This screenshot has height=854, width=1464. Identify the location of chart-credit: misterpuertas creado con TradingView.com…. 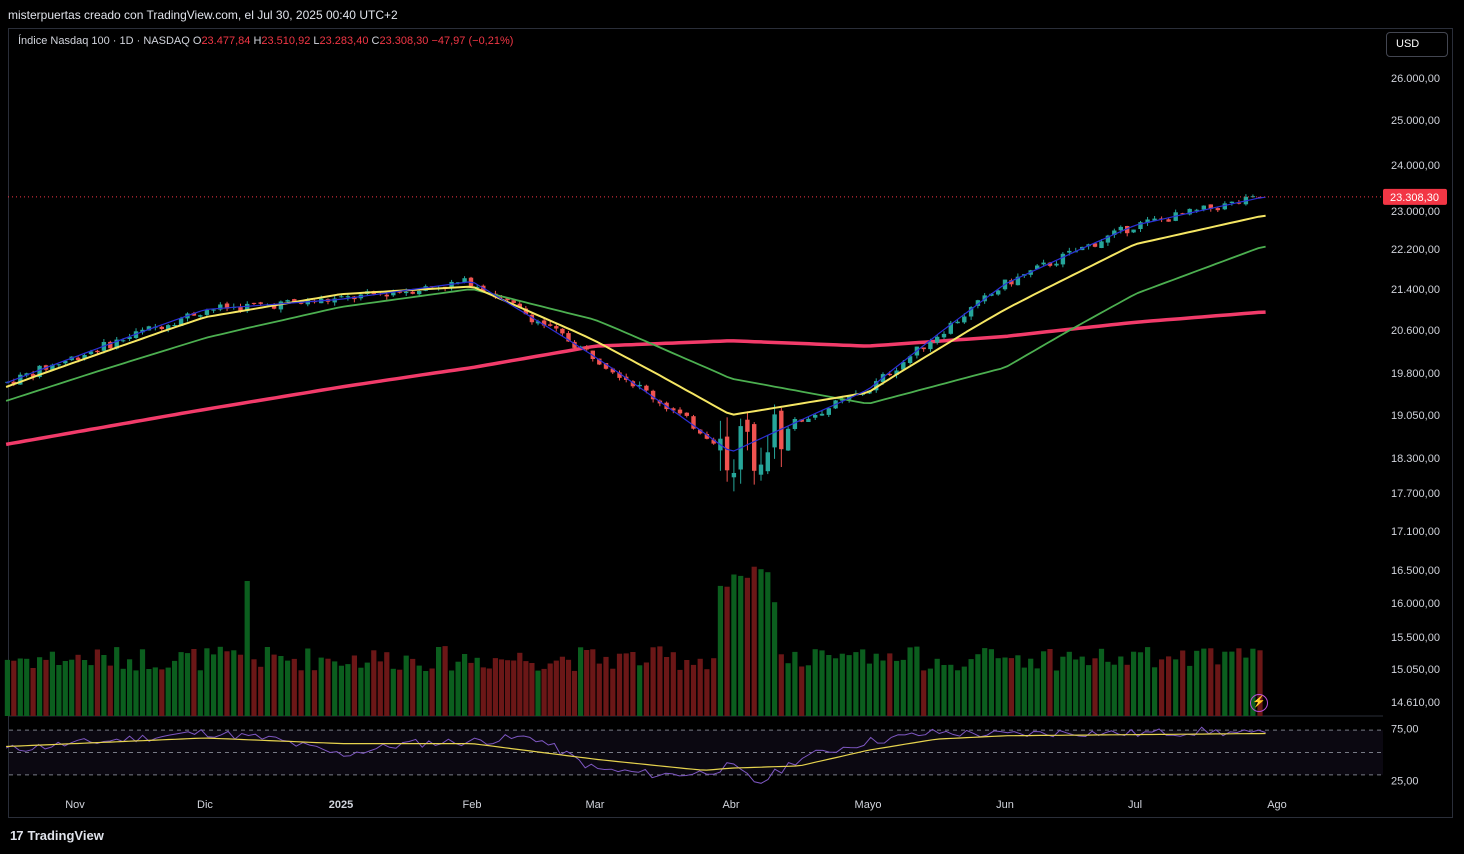
(203, 15).